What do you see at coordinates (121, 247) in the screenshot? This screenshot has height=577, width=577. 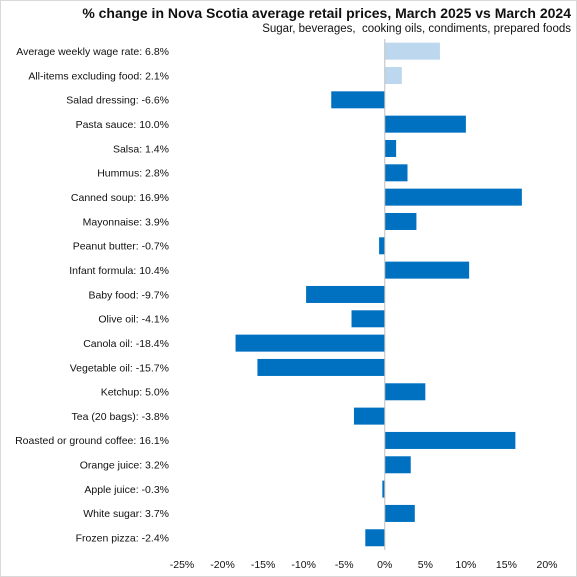 I see `category-label: Peanut butter: -0.7%` at bounding box center [121, 247].